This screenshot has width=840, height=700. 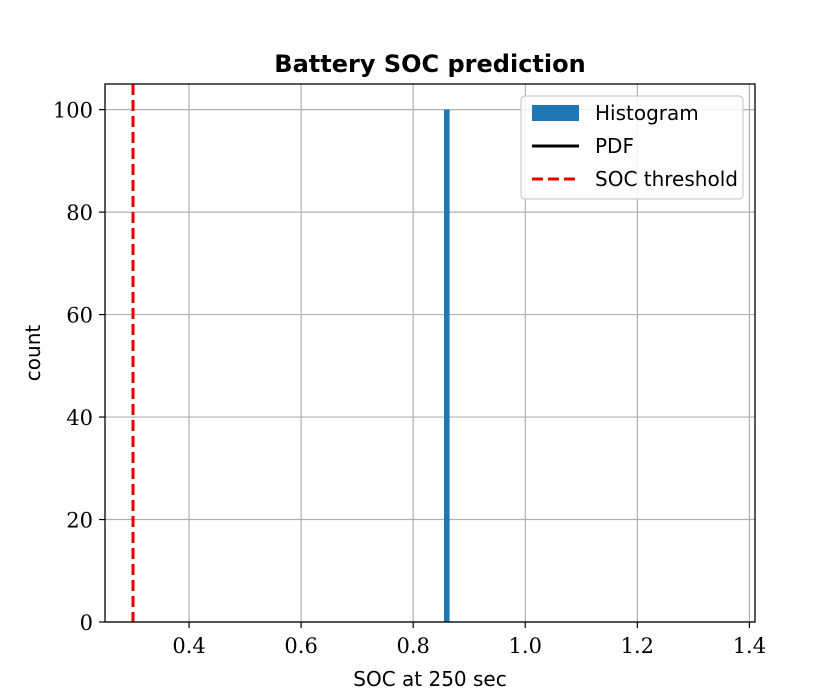 I want to click on y-tick-label: 40, so click(x=79, y=418).